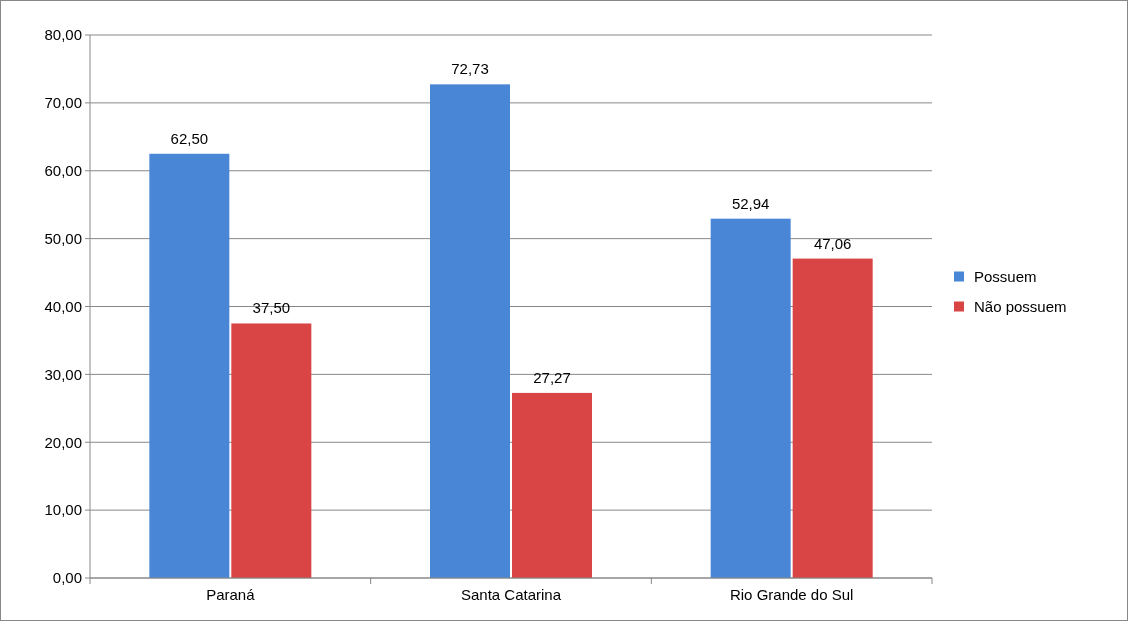 The width and height of the screenshot is (1128, 621). Describe the element at coordinates (63, 35) in the screenshot. I see `y-tick-label: 80,00` at that location.